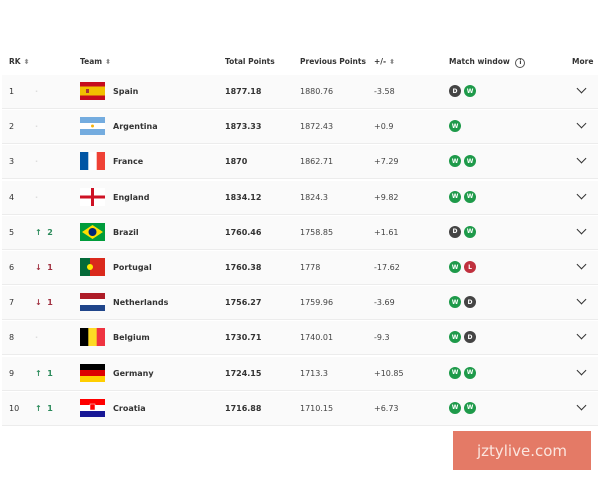  Describe the element at coordinates (317, 127) in the screenshot. I see `previous-points: 1872.43` at that location.